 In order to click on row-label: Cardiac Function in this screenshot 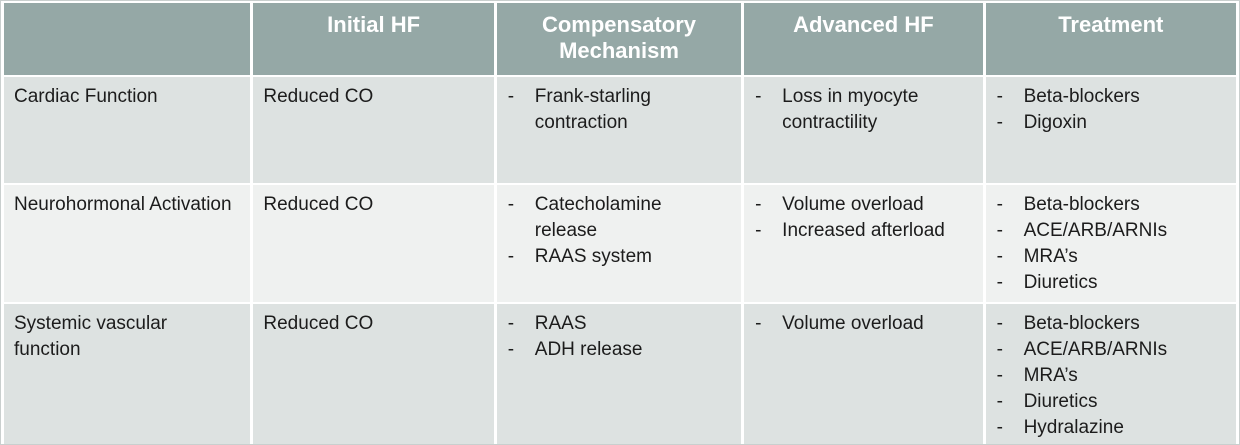, I will do `click(127, 130)`.